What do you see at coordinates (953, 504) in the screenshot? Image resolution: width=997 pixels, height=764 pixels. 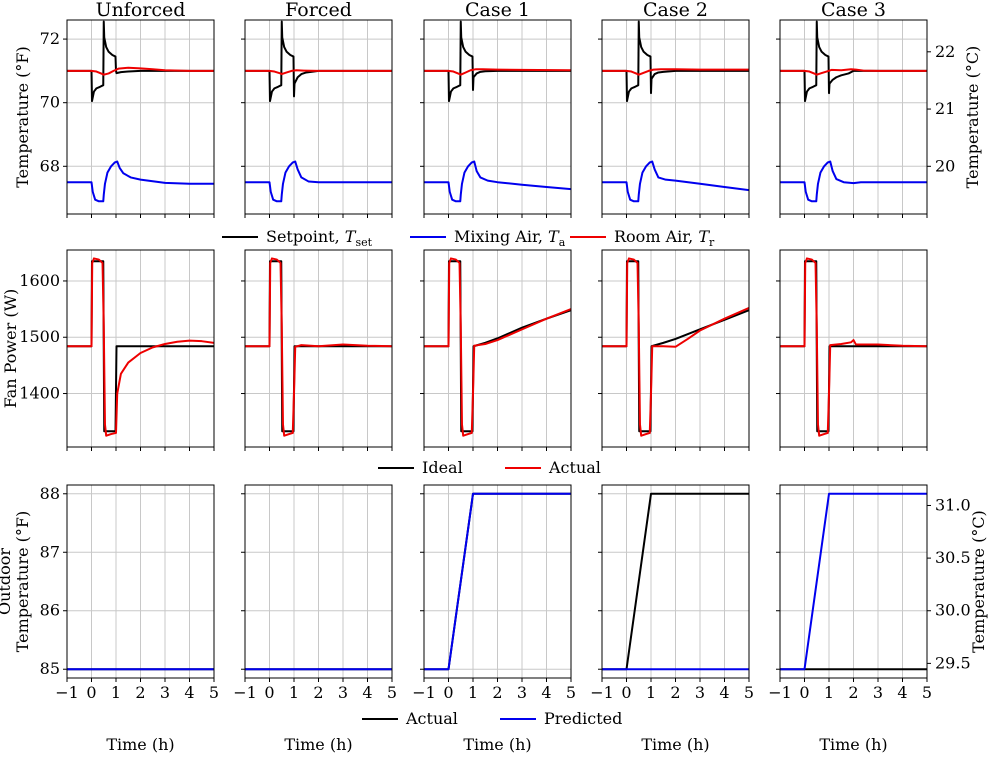 I see `secondary-tick-label: 31.0` at bounding box center [953, 504].